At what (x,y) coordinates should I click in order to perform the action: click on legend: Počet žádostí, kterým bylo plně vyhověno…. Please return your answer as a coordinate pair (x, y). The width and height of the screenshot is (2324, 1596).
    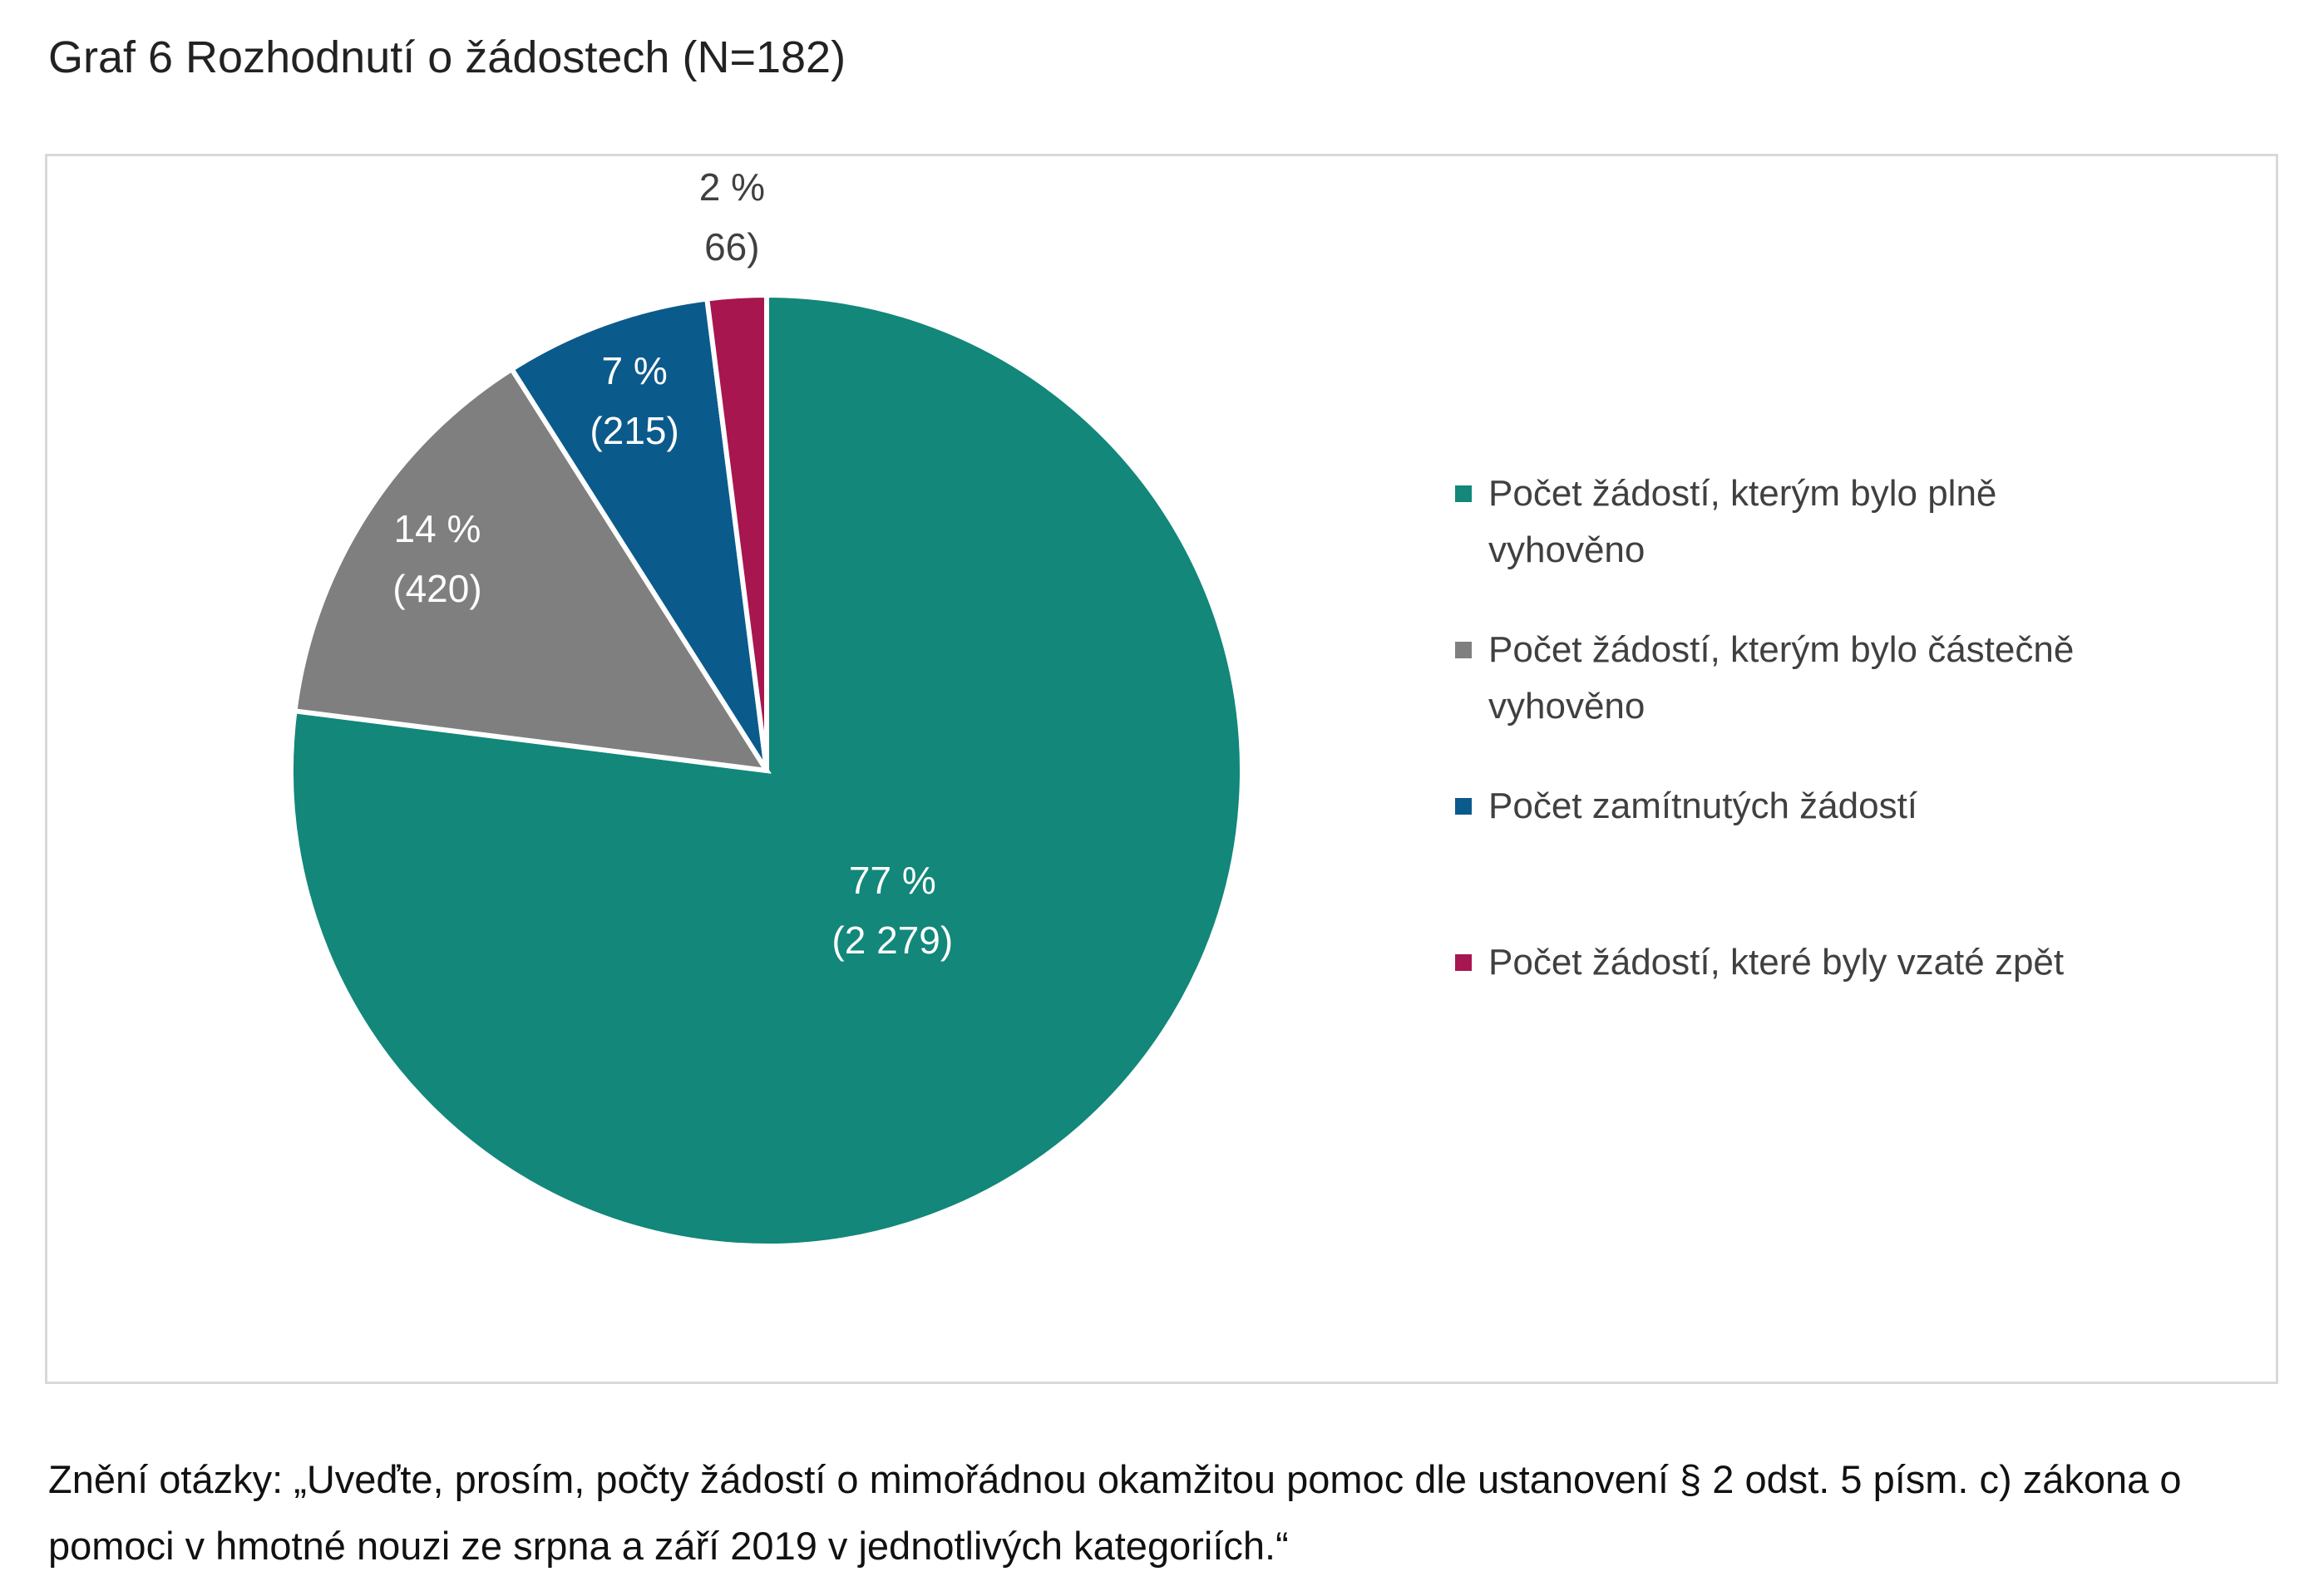
    Looking at the image, I should click on (1788, 750).